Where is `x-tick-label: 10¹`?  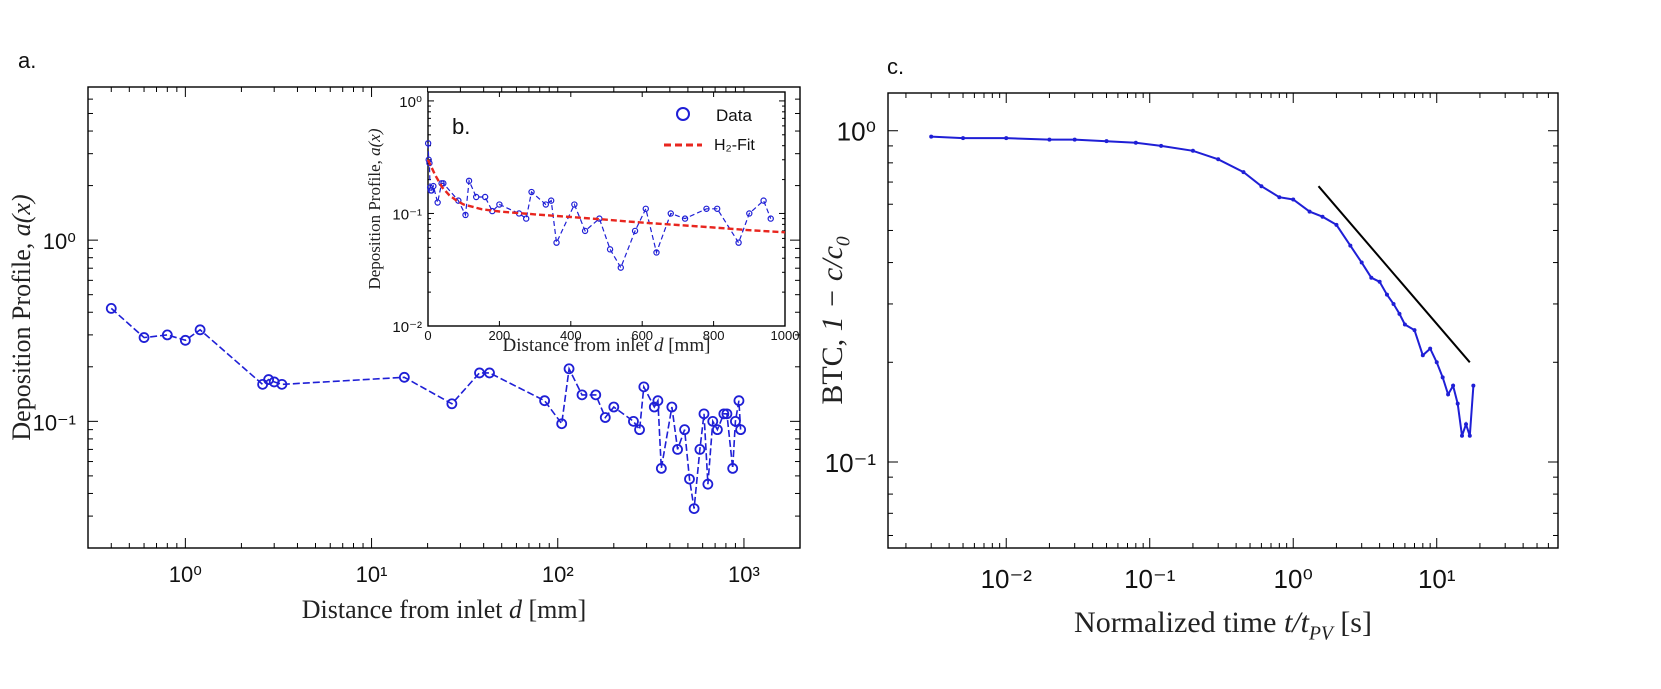
x-tick-label: 10¹ is located at coordinates (372, 574).